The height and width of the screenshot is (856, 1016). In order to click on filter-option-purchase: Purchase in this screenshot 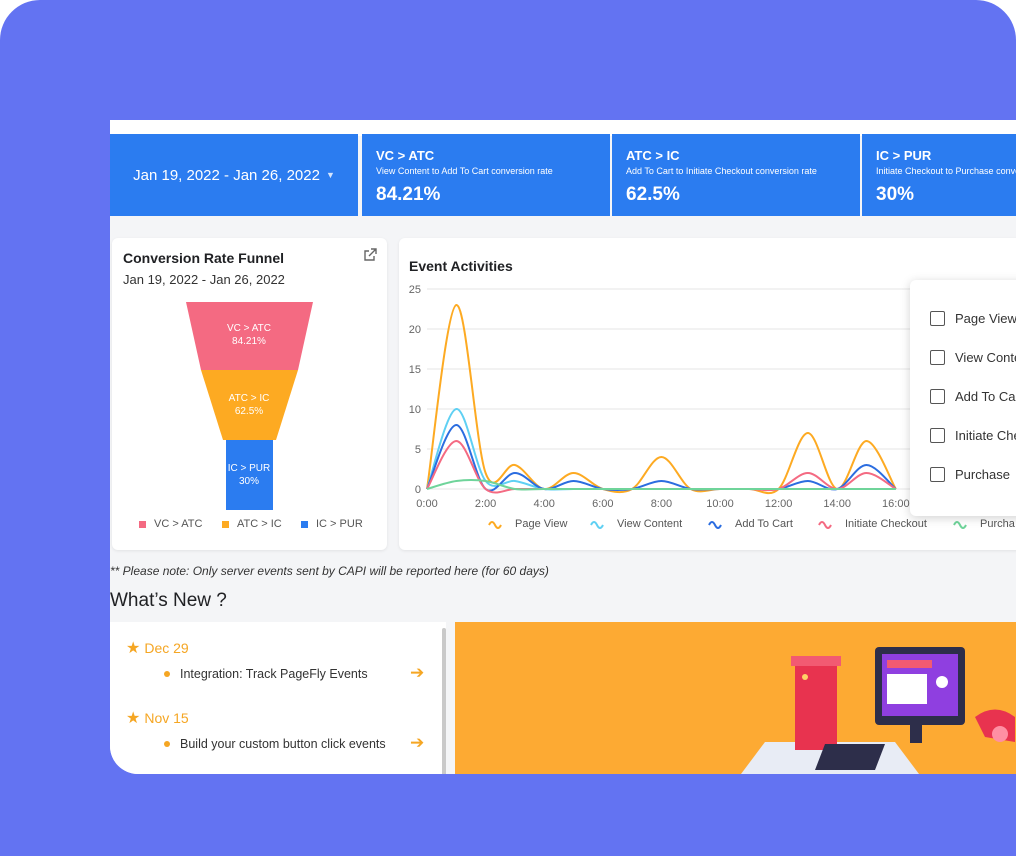, I will do `click(970, 474)`.